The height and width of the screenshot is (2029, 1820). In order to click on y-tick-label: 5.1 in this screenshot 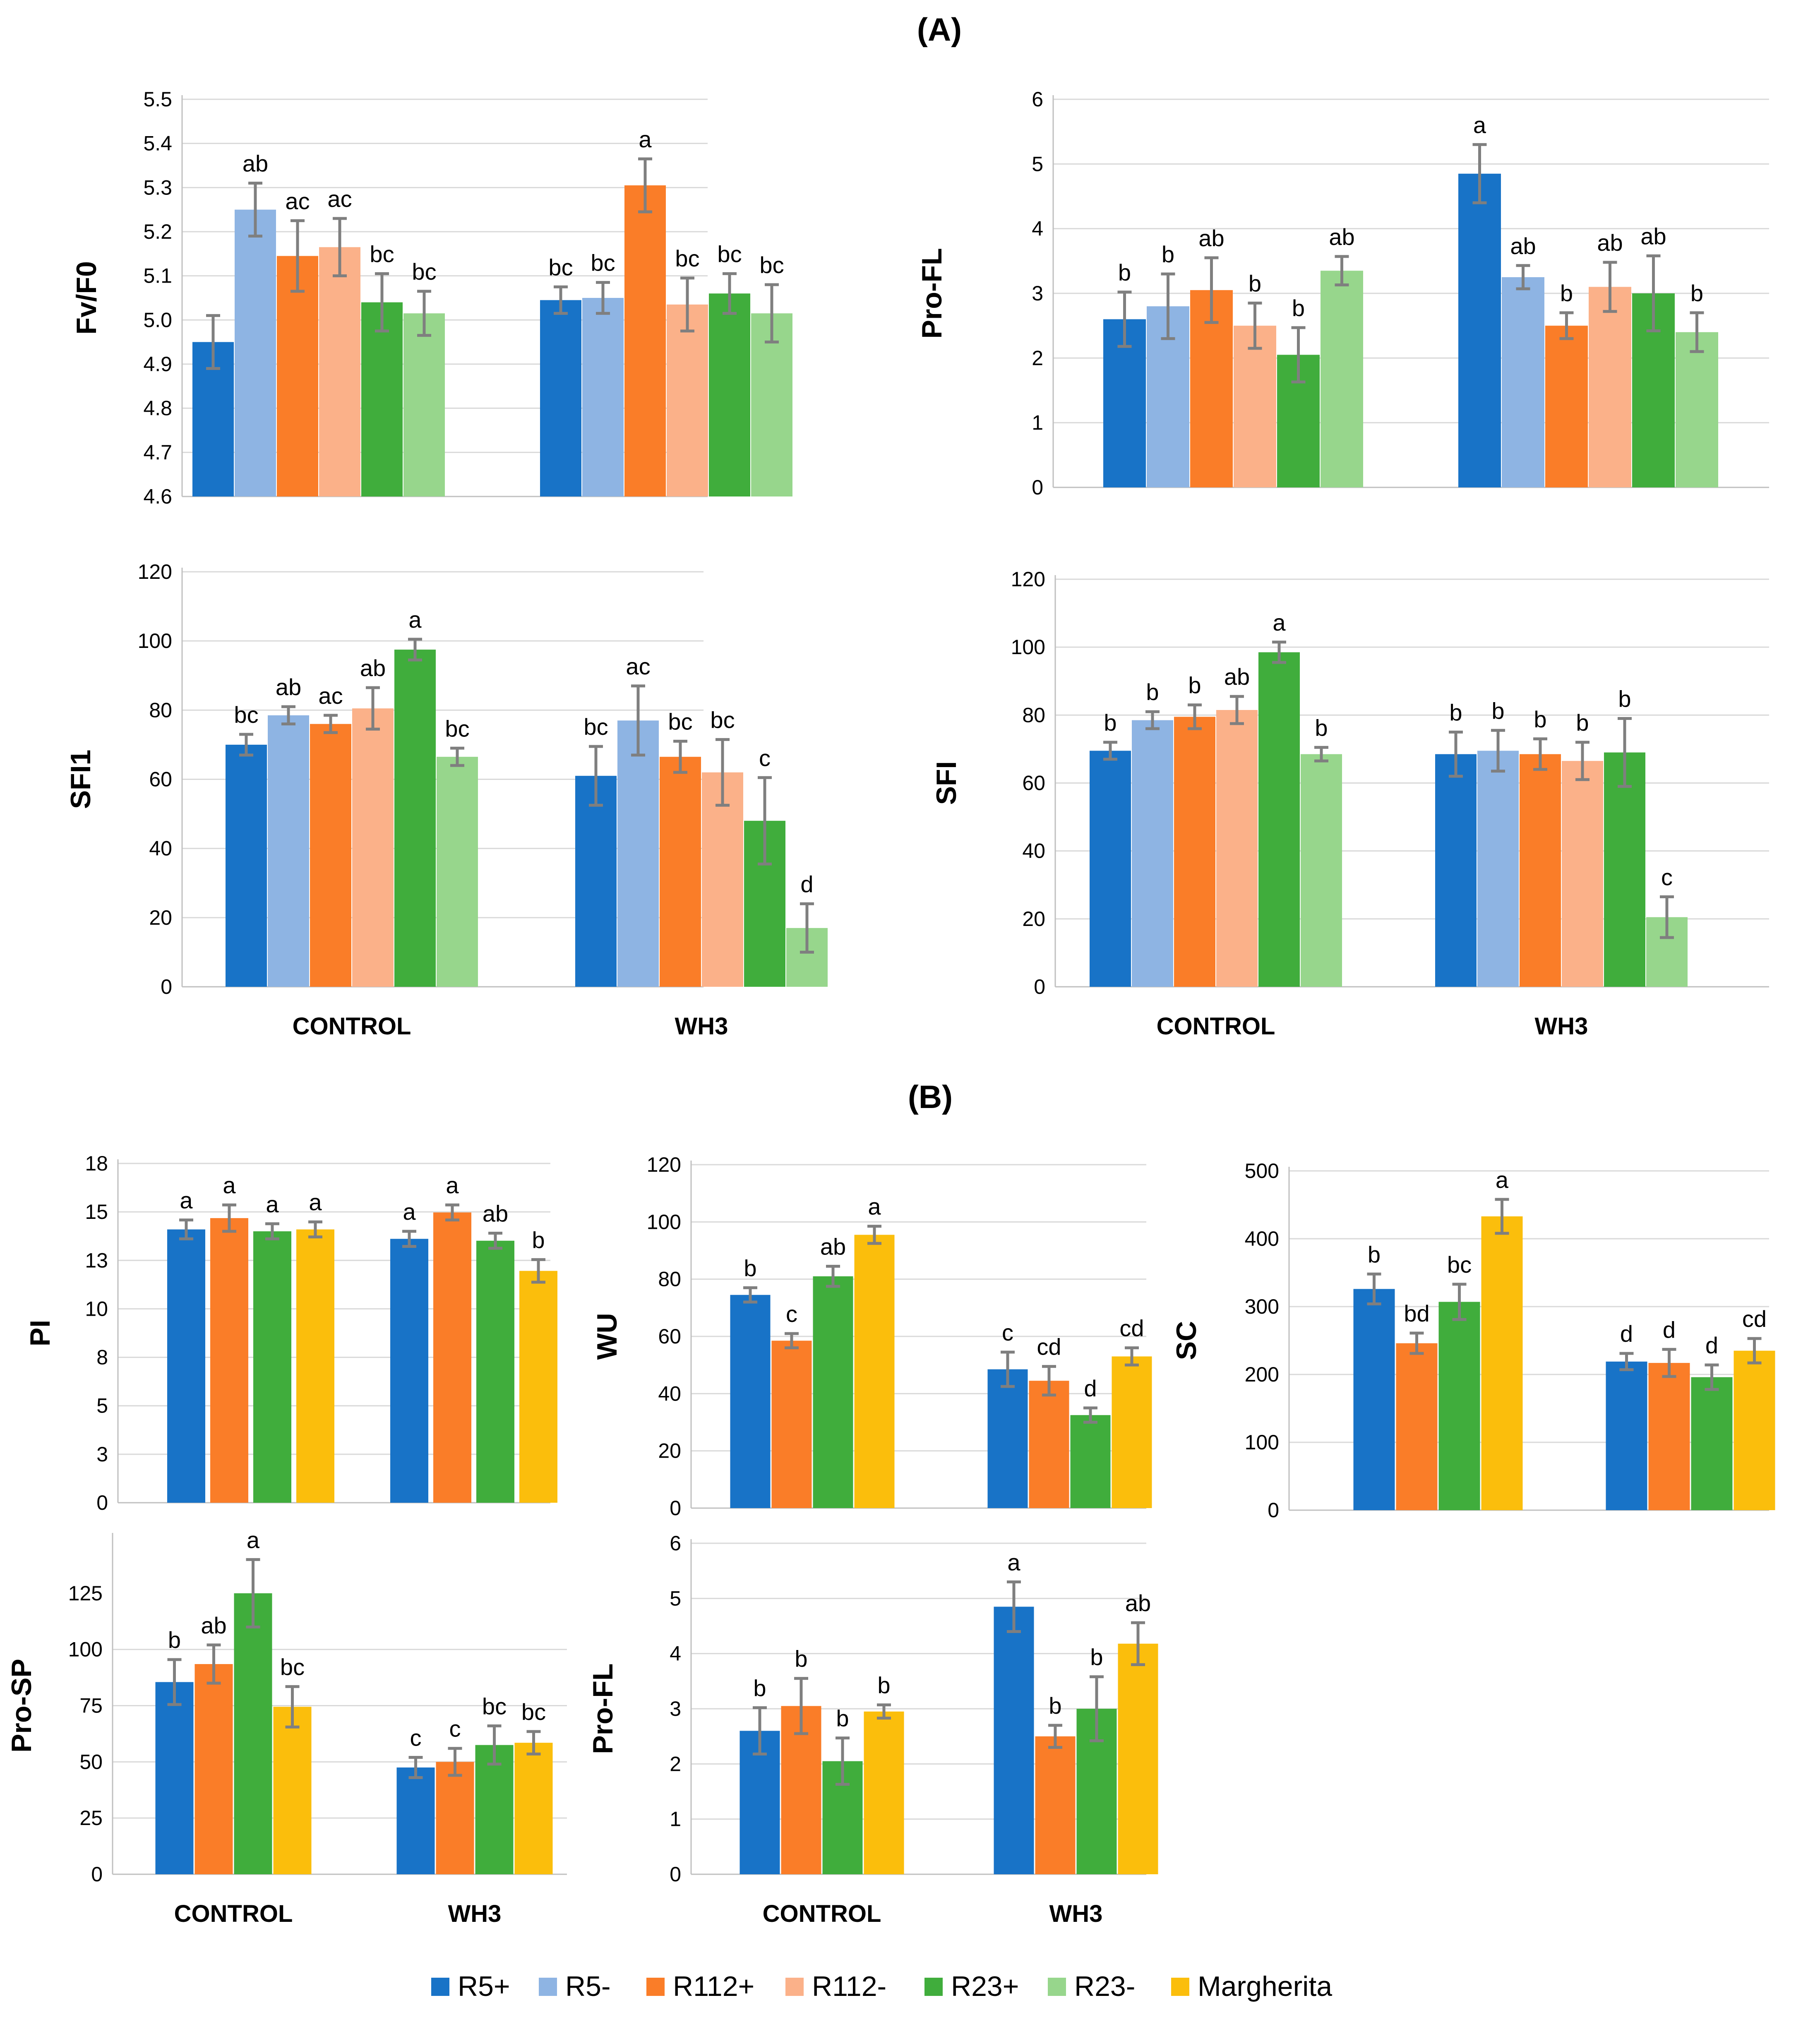, I will do `click(157, 276)`.